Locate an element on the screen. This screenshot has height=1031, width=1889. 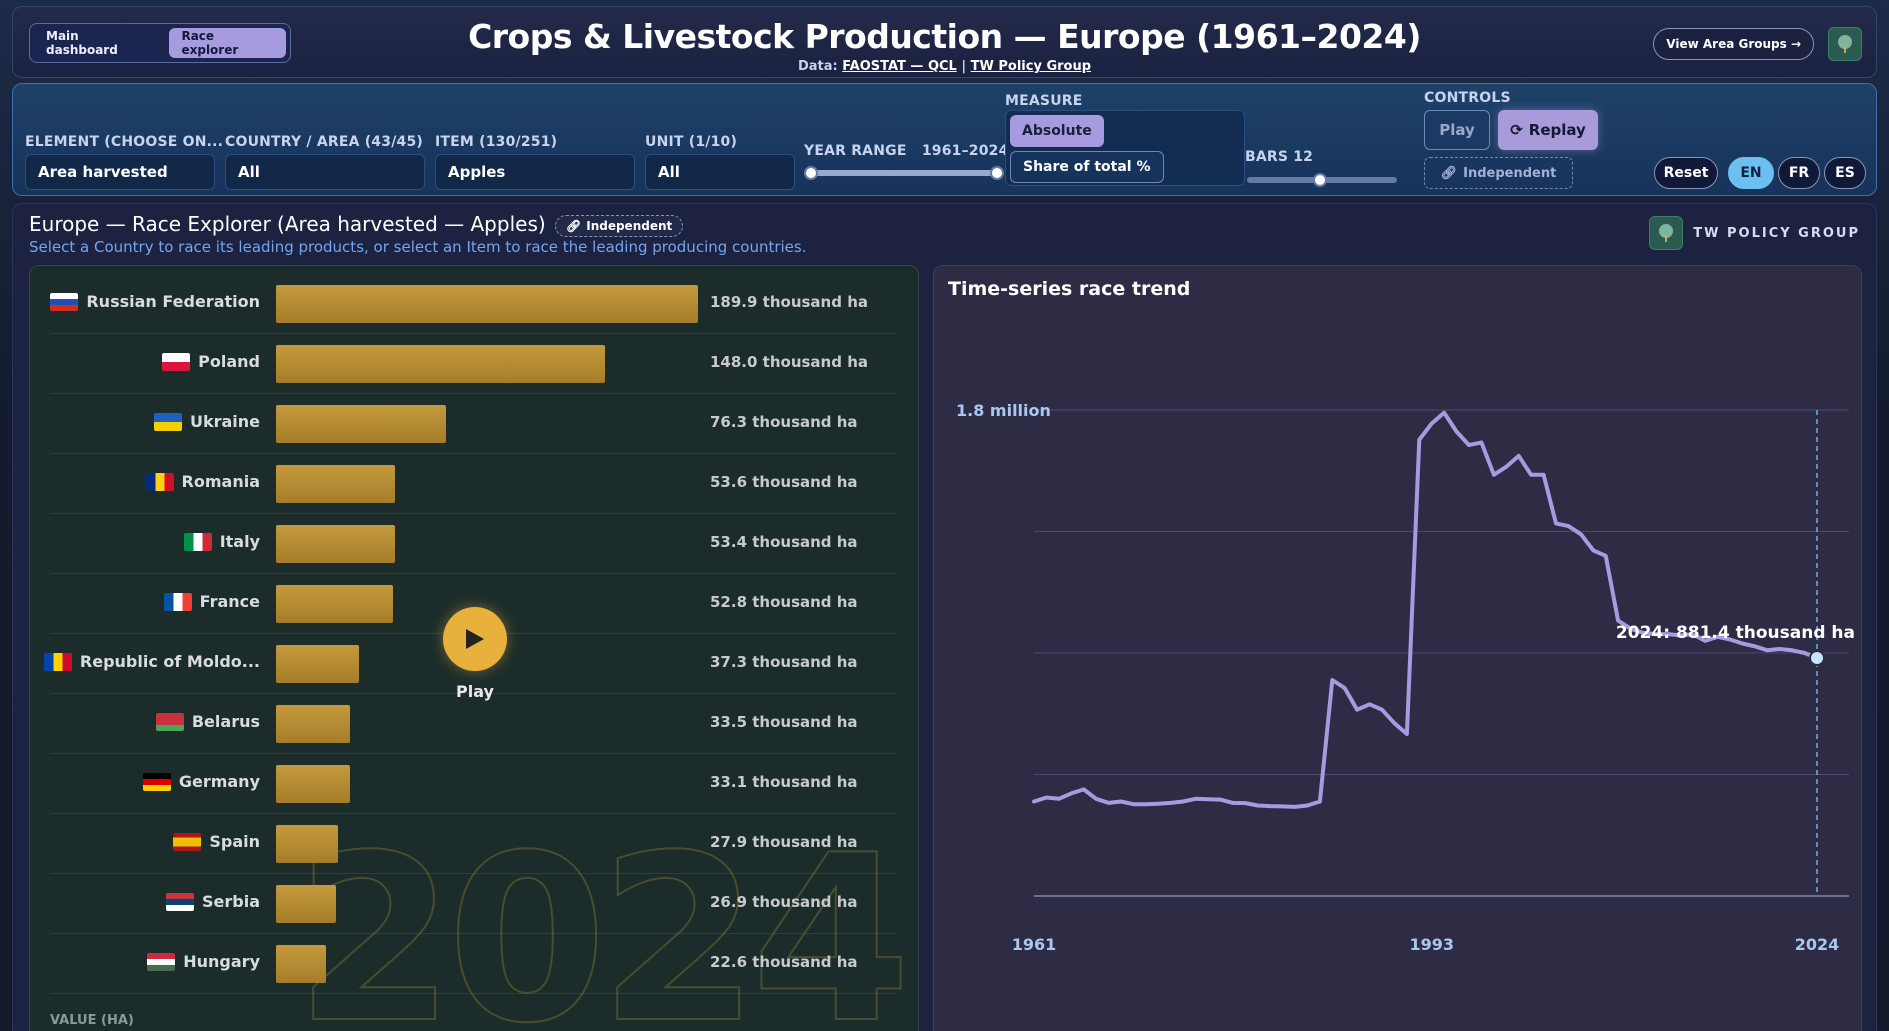
reset-button: Reset is located at coordinates (1686, 173).